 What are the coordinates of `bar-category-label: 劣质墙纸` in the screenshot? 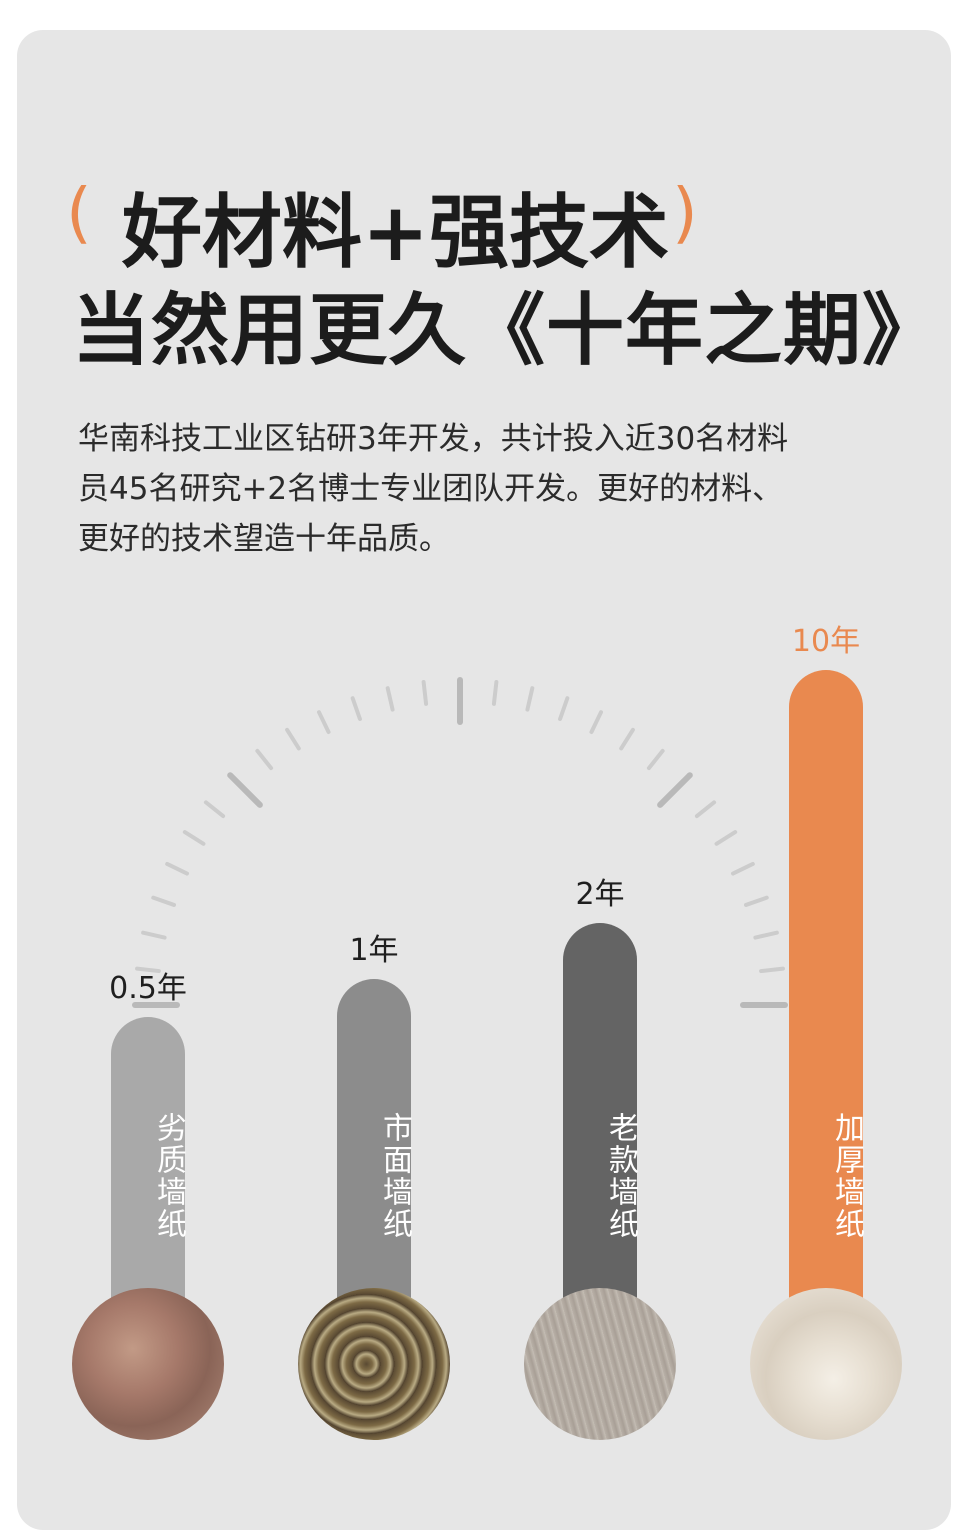 It's located at (168, 1176).